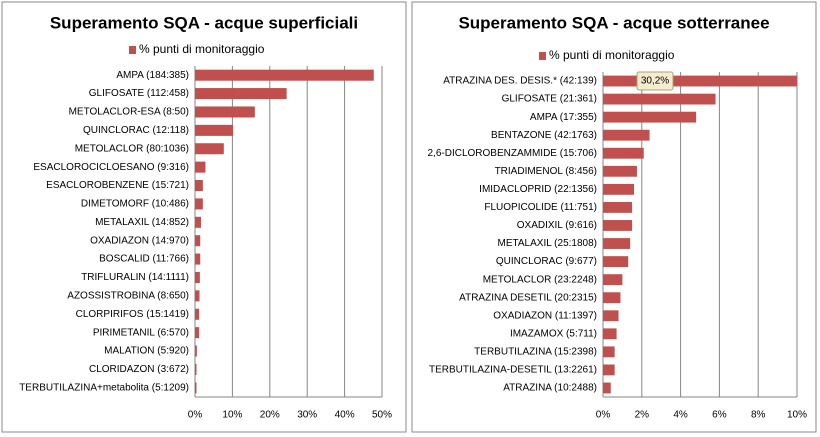 Image resolution: width=820 pixels, height=437 pixels. Describe the element at coordinates (204, 22) in the screenshot. I see `chart-title: Superamento SQA - acque superficiali` at that location.